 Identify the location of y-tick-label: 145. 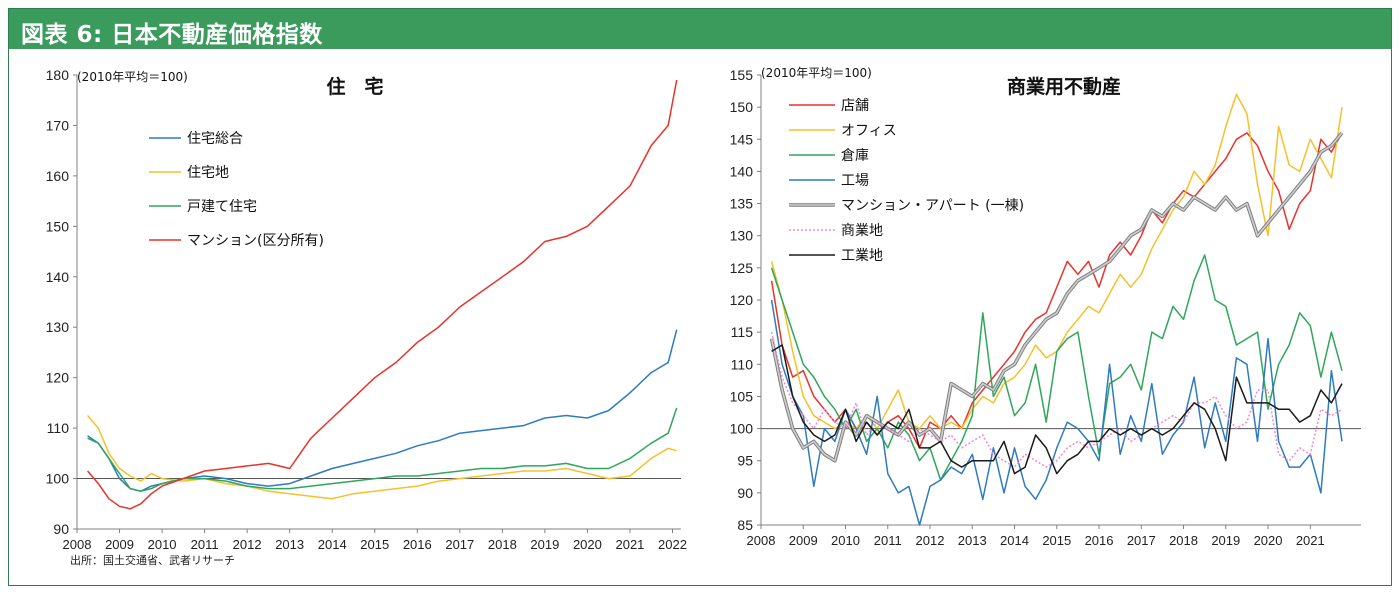
(742, 139).